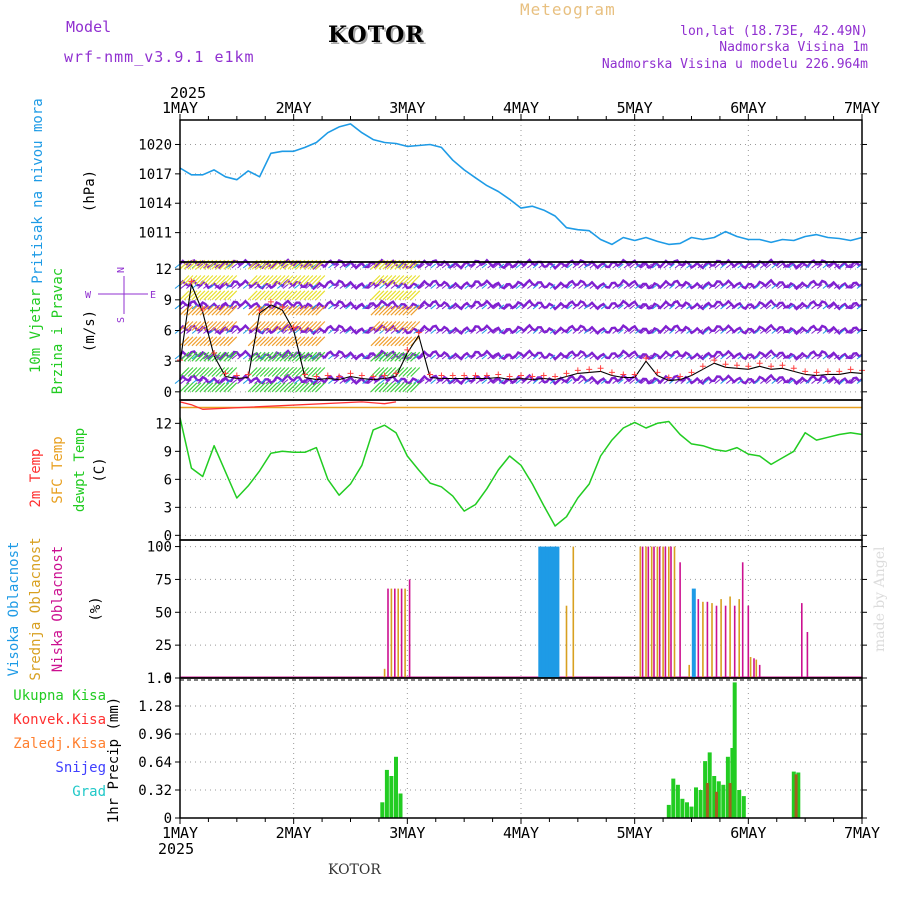 The image size is (900, 900). Describe the element at coordinates (90, 191) in the screenshot. I see `pressure-unit-label: (hPa)` at that location.